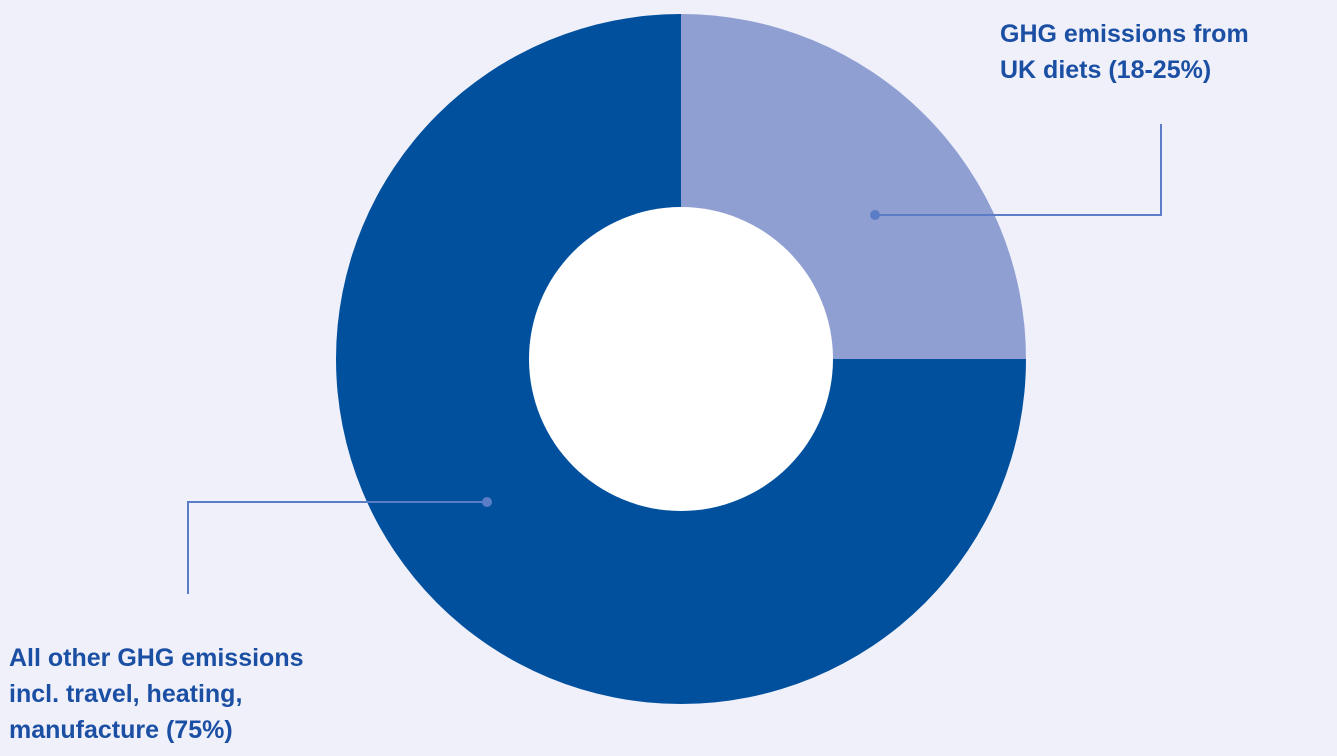 This screenshot has height=756, width=1337. I want to click on slice-label-line: UK diets (18-25%), so click(1106, 70).